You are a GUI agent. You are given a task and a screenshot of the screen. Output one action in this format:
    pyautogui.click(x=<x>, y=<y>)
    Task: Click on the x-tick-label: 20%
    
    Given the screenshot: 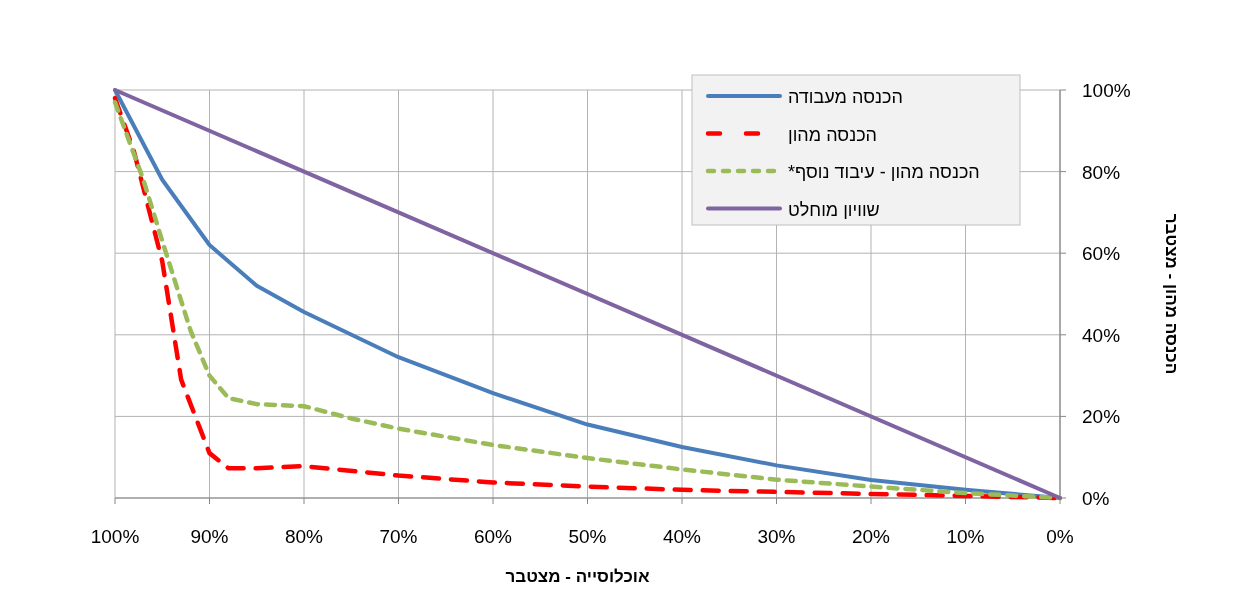 What is the action you would take?
    pyautogui.click(x=871, y=536)
    